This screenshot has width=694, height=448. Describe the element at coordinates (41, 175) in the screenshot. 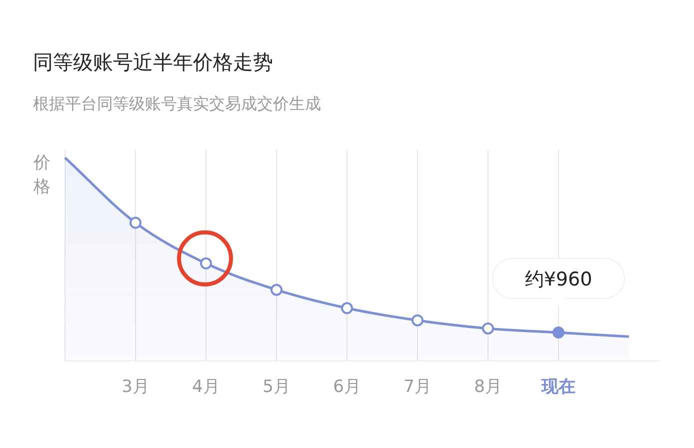

I see `y-axis-title: 价格` at that location.